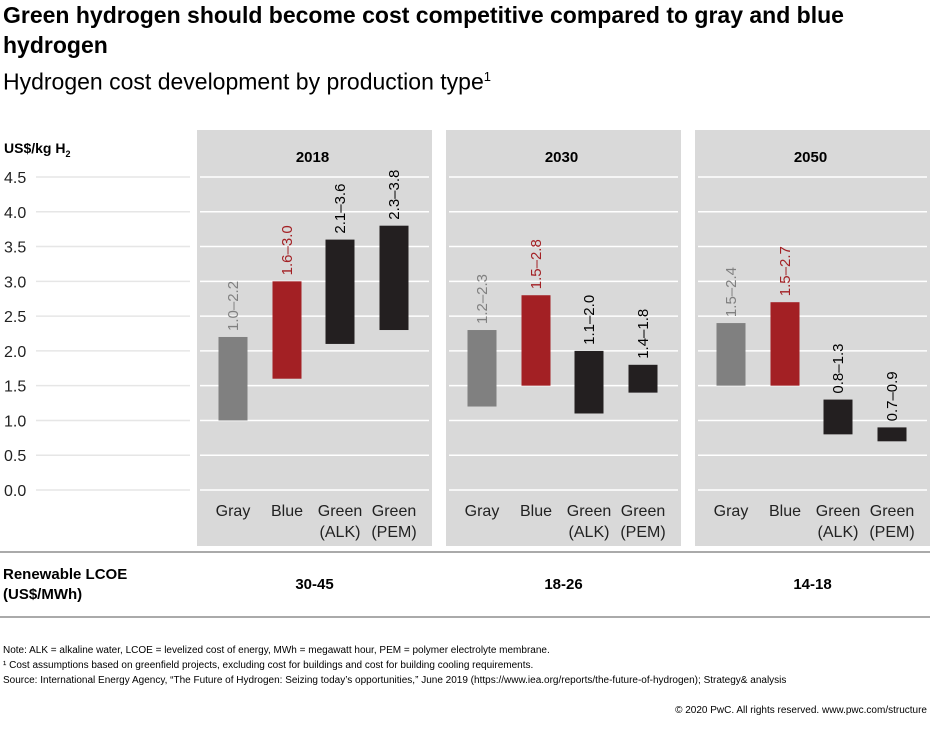  I want to click on y-tick-label: 4.5, so click(15, 178).